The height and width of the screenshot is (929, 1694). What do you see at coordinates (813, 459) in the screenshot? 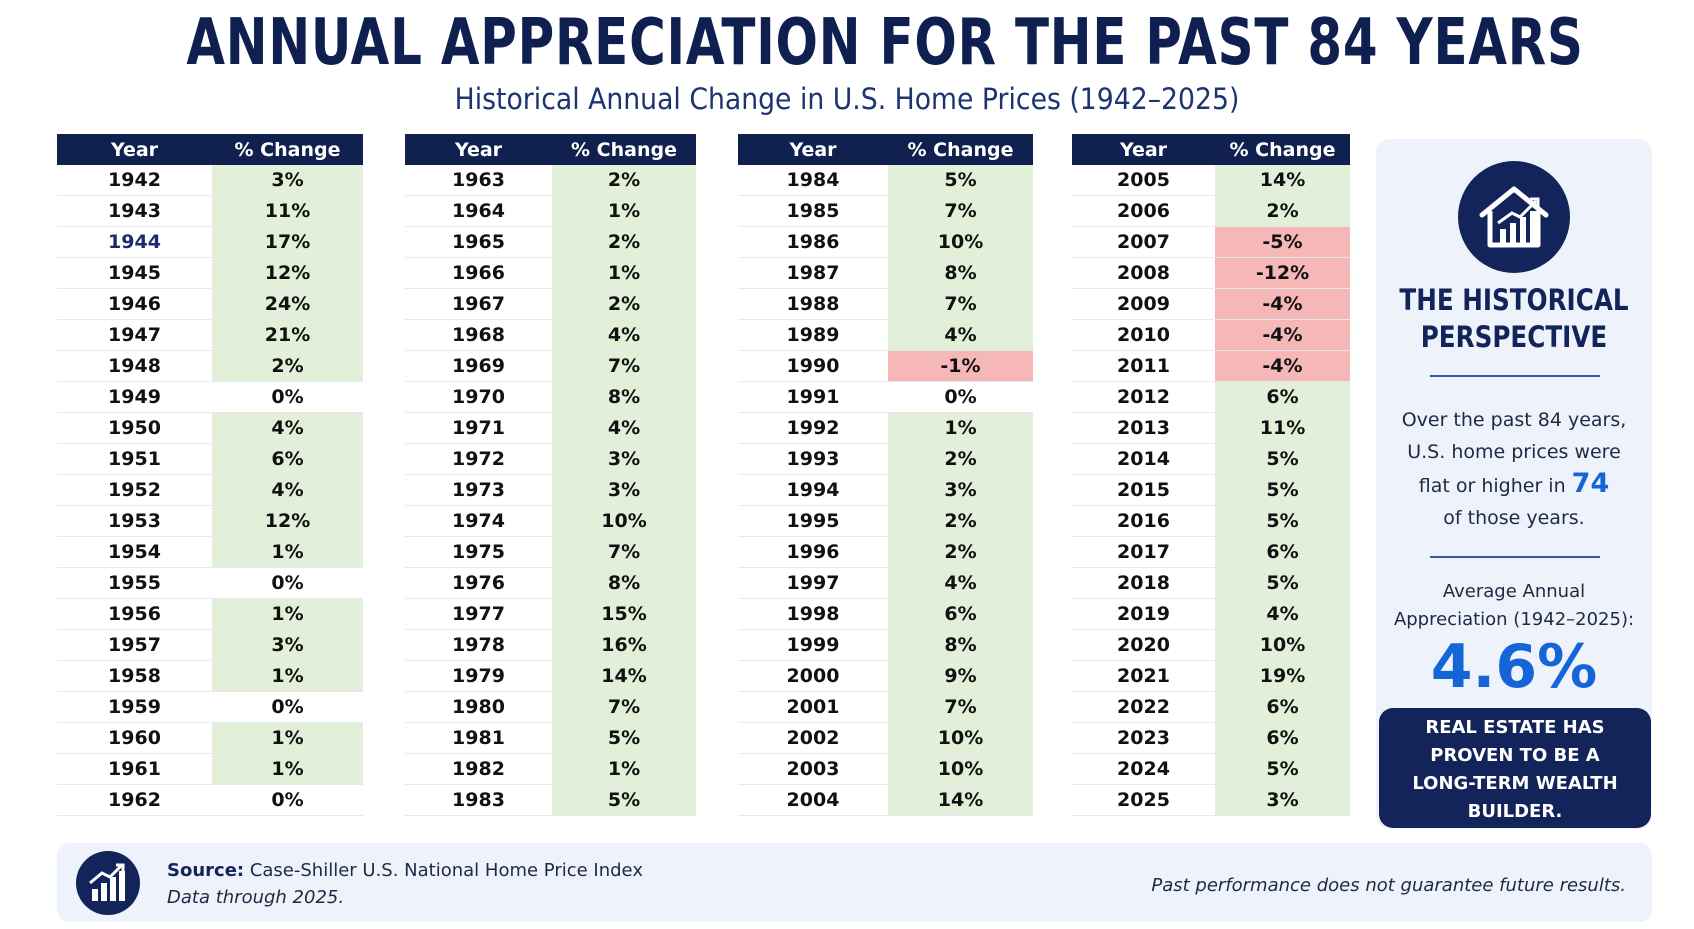
I see `year-cell: 1993` at bounding box center [813, 459].